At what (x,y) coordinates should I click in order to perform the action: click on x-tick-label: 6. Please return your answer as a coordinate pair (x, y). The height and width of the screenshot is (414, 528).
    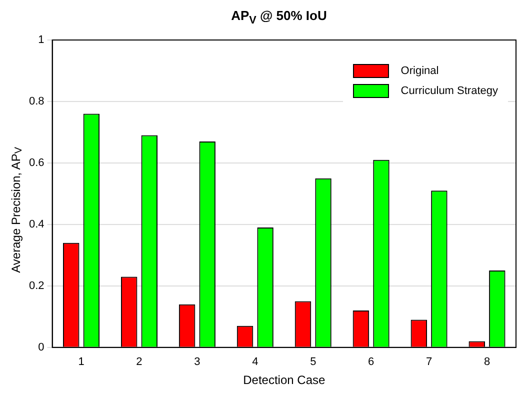
    Looking at the image, I should click on (371, 362).